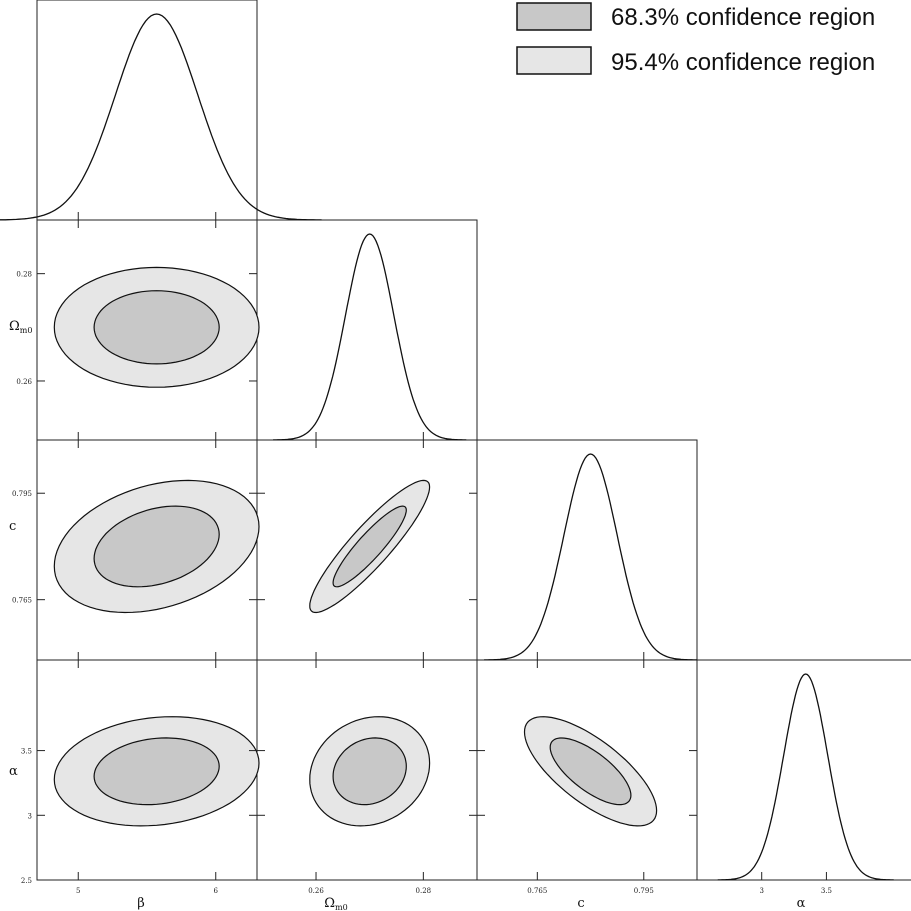 The width and height of the screenshot is (911, 911). I want to click on y-tick-label-alpha: 3.5, so click(26, 752).